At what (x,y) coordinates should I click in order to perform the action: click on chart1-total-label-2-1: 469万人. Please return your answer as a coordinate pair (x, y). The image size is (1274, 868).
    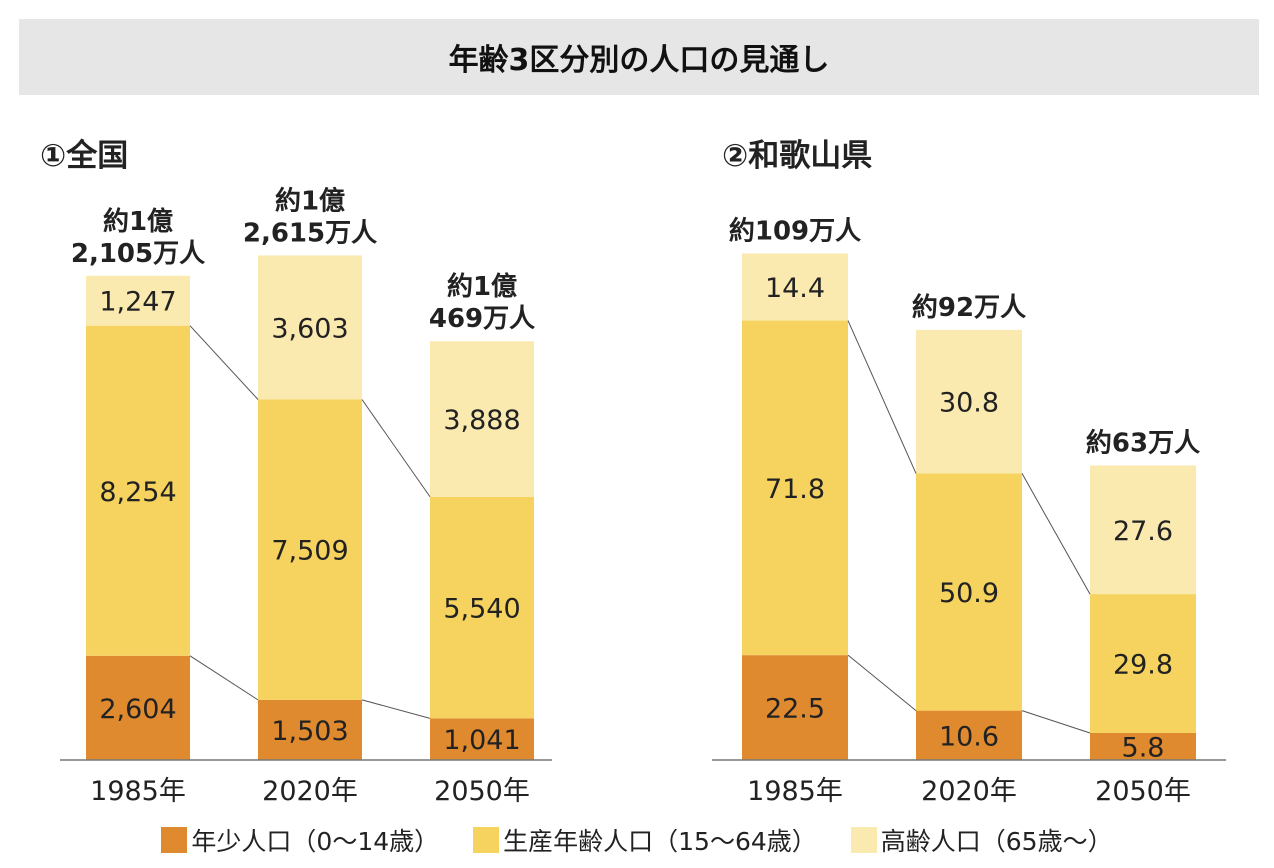
    Looking at the image, I should click on (482, 319).